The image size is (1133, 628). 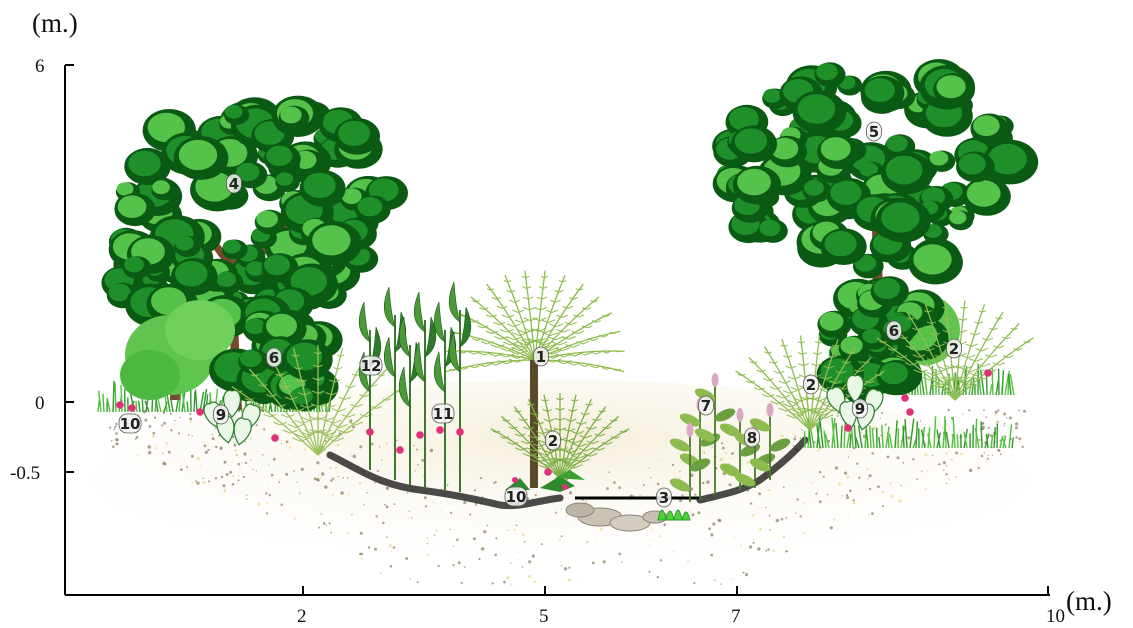 I want to click on x-axis-unit: (m.), so click(x=1089, y=601).